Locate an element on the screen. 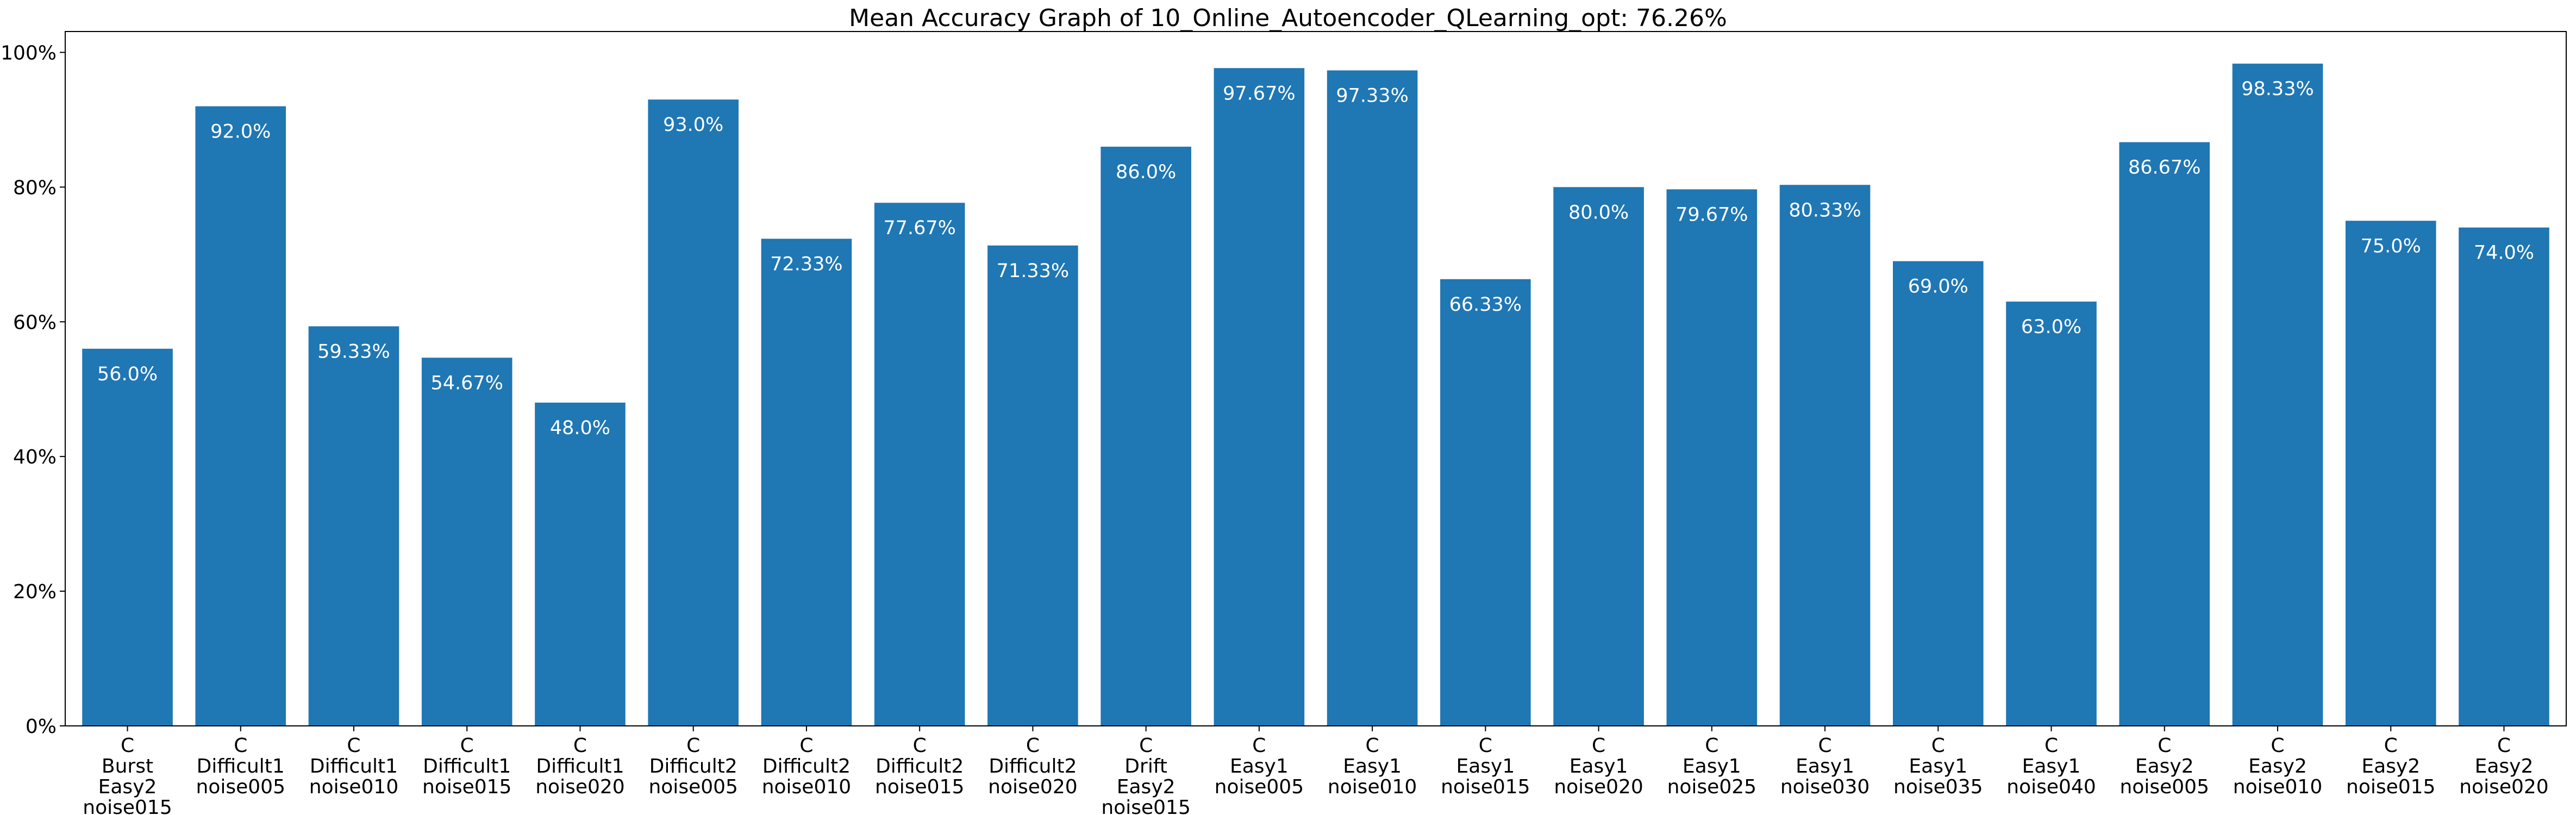 This screenshot has width=2576, height=815. y-axis: 0% 20% 40% 60% 80% 100% is located at coordinates (33, 390).